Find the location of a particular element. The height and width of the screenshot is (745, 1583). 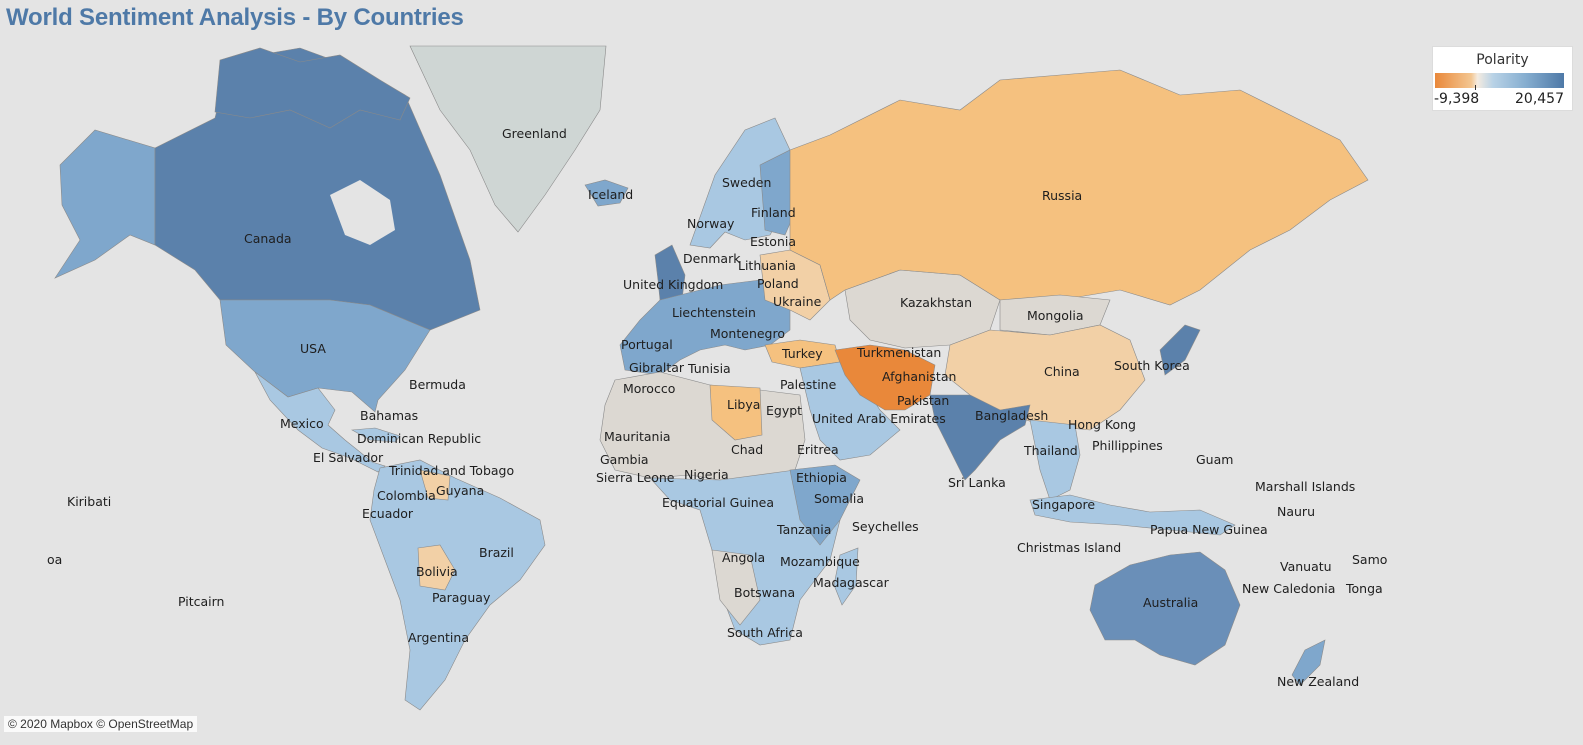

country-label: Tunisia is located at coordinates (709, 368).